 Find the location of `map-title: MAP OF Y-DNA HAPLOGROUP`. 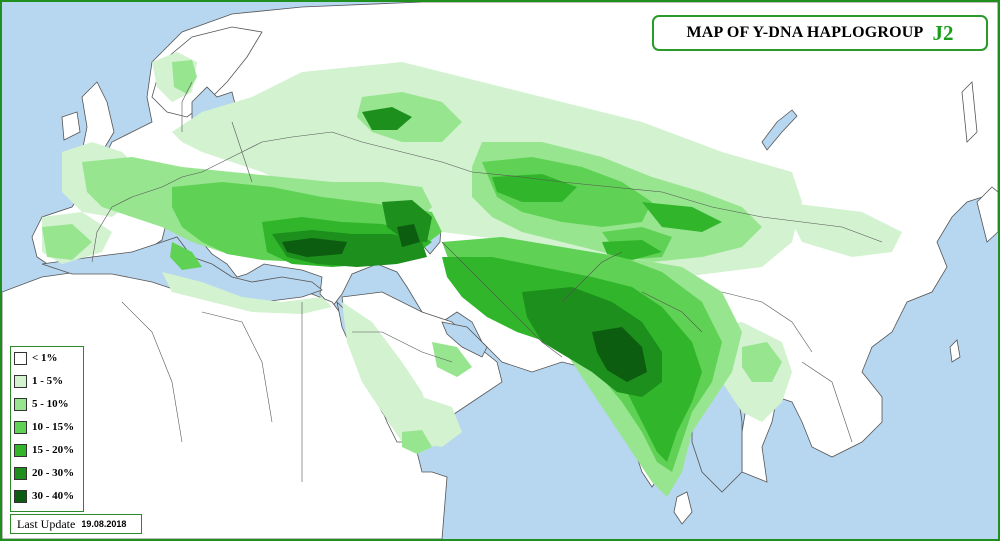

map-title: MAP OF Y-DNA HAPLOGROUP is located at coordinates (805, 32).